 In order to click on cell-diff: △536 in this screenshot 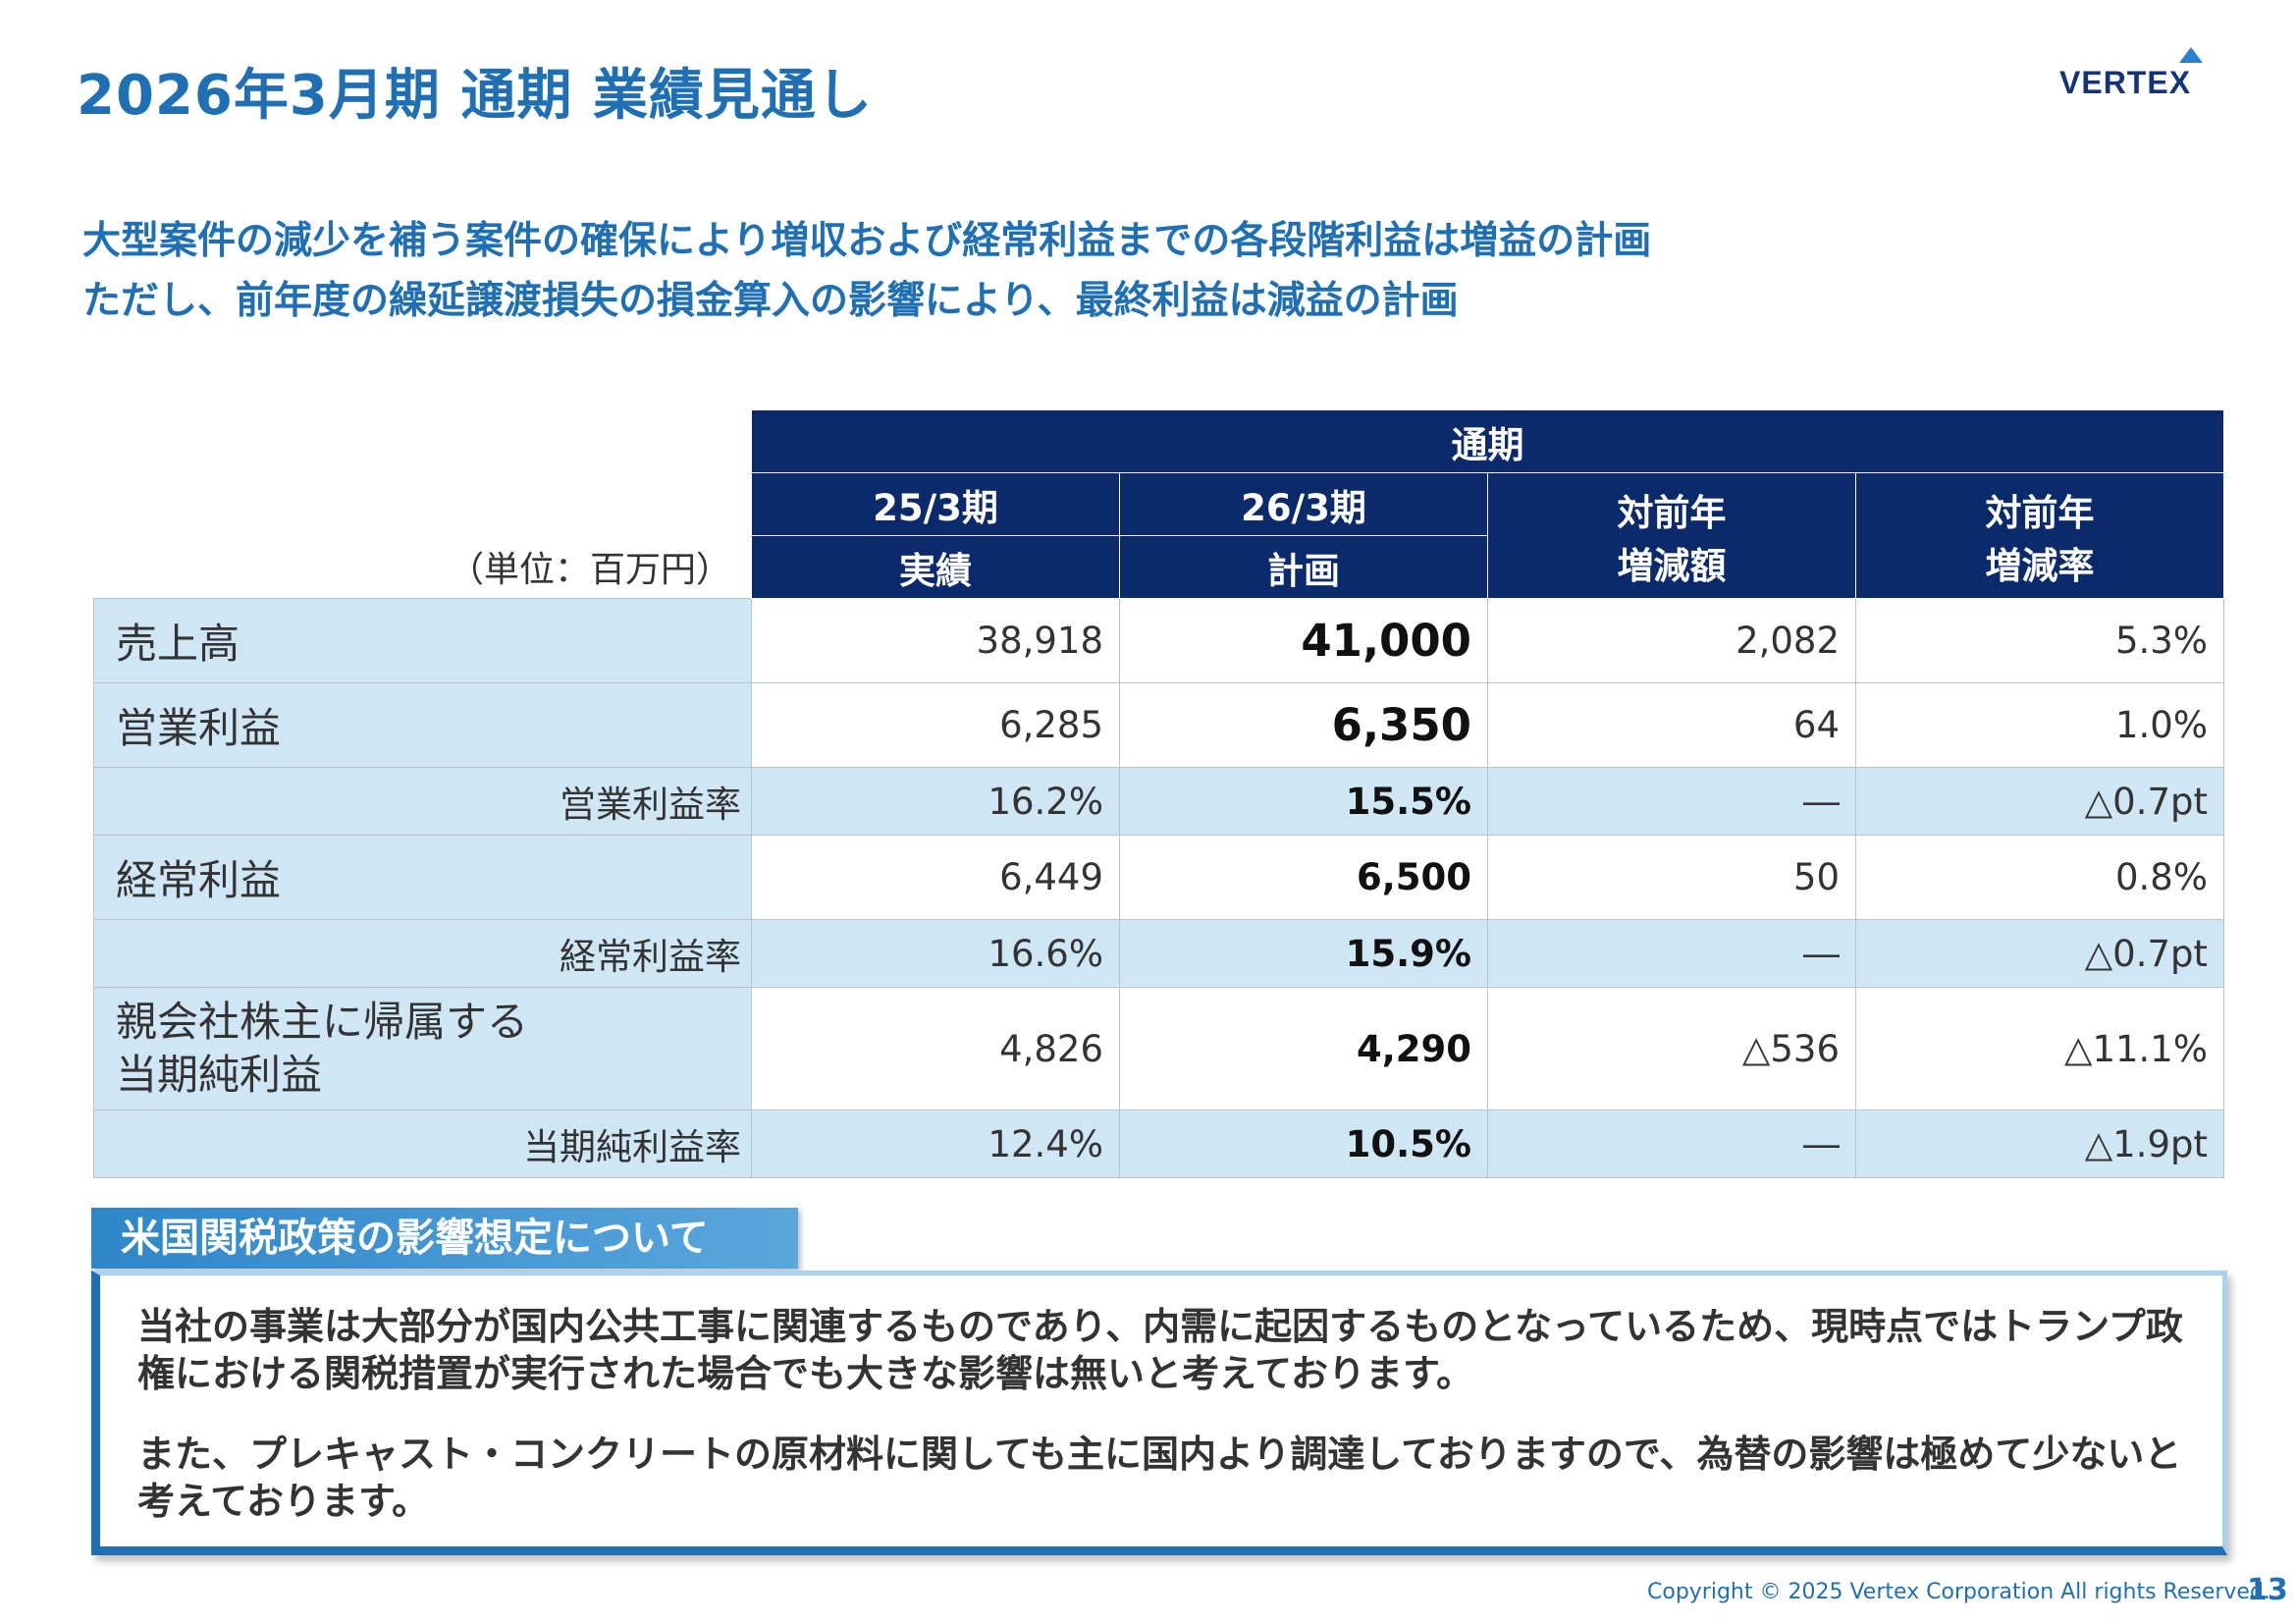, I will do `click(1671, 1048)`.